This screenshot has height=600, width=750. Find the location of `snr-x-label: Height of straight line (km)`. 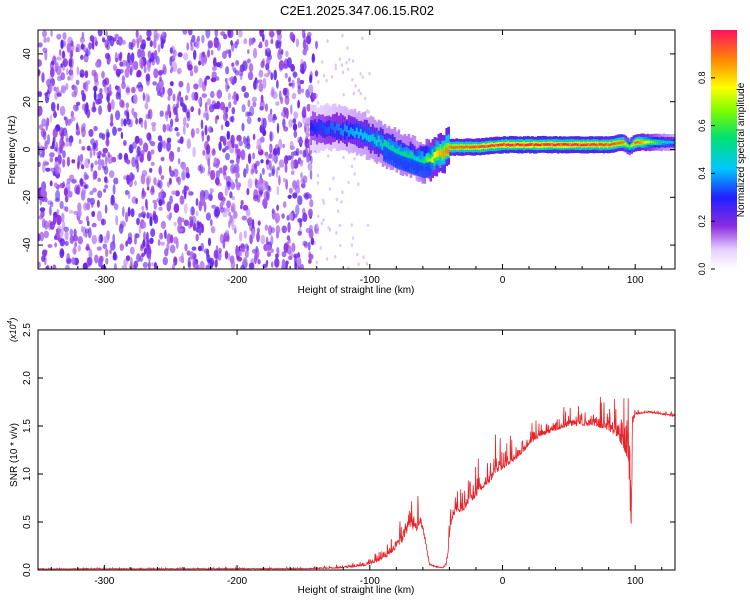

snr-x-label: Height of straight line (km) is located at coordinates (356, 590).